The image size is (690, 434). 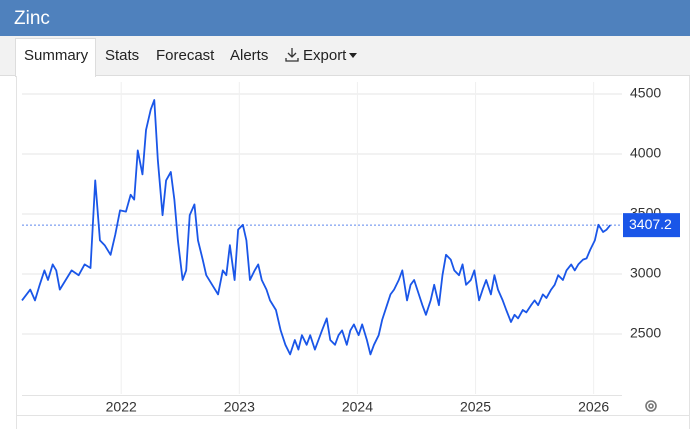 I want to click on tab-bar, so click(x=345, y=56).